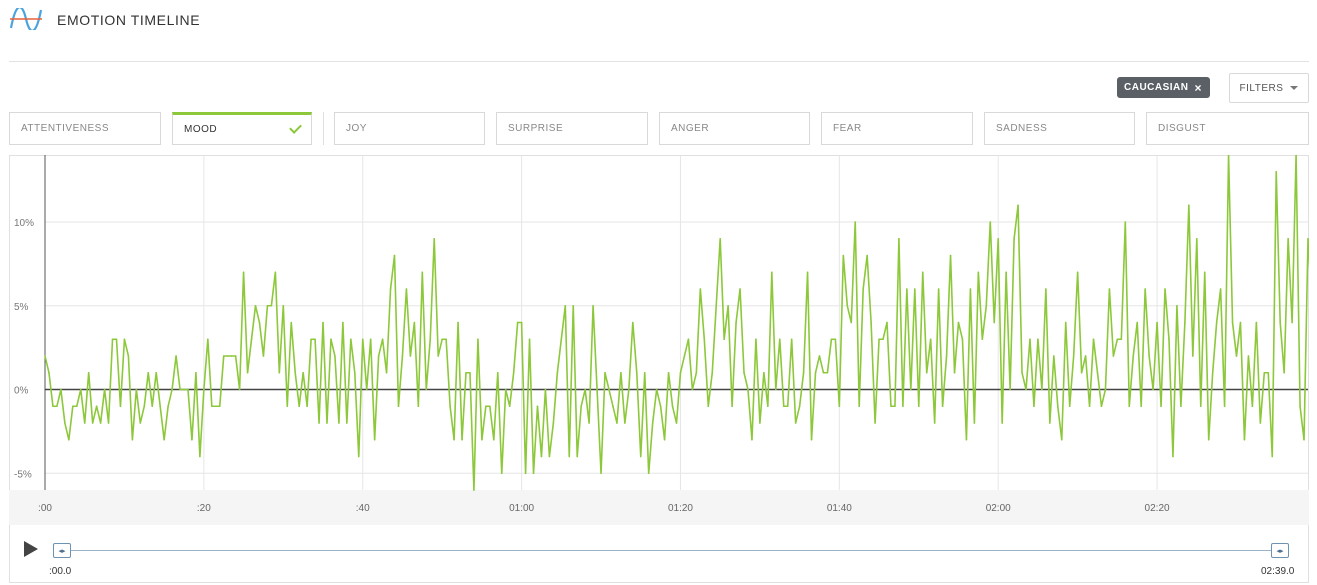  Describe the element at coordinates (734, 128) in the screenshot. I see `tab-anger: ANGER` at that location.